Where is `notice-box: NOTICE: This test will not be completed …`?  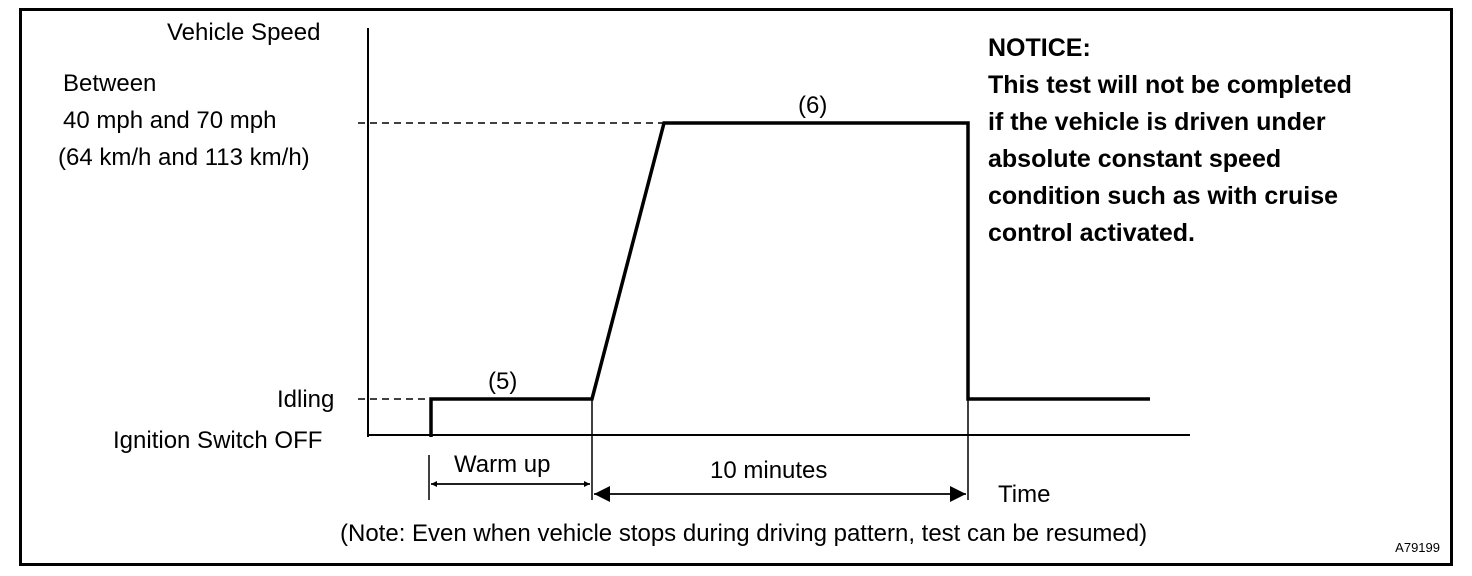
notice-box: NOTICE: This test will not be completed … is located at coordinates (1170, 141).